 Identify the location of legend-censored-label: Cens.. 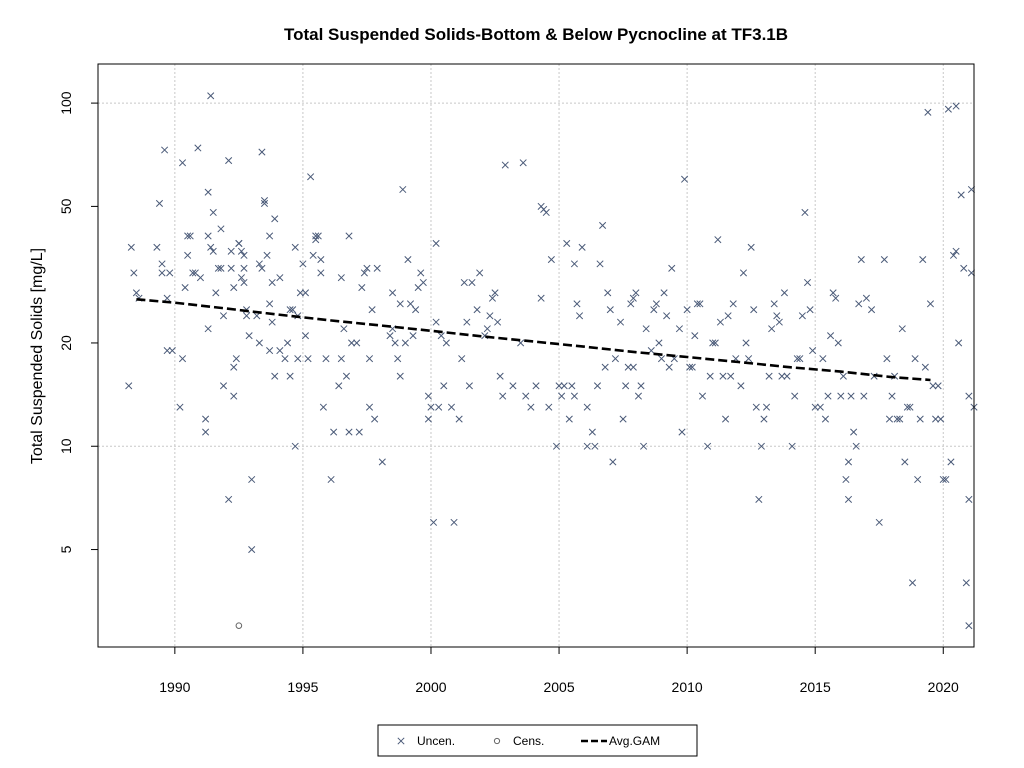
(528, 741).